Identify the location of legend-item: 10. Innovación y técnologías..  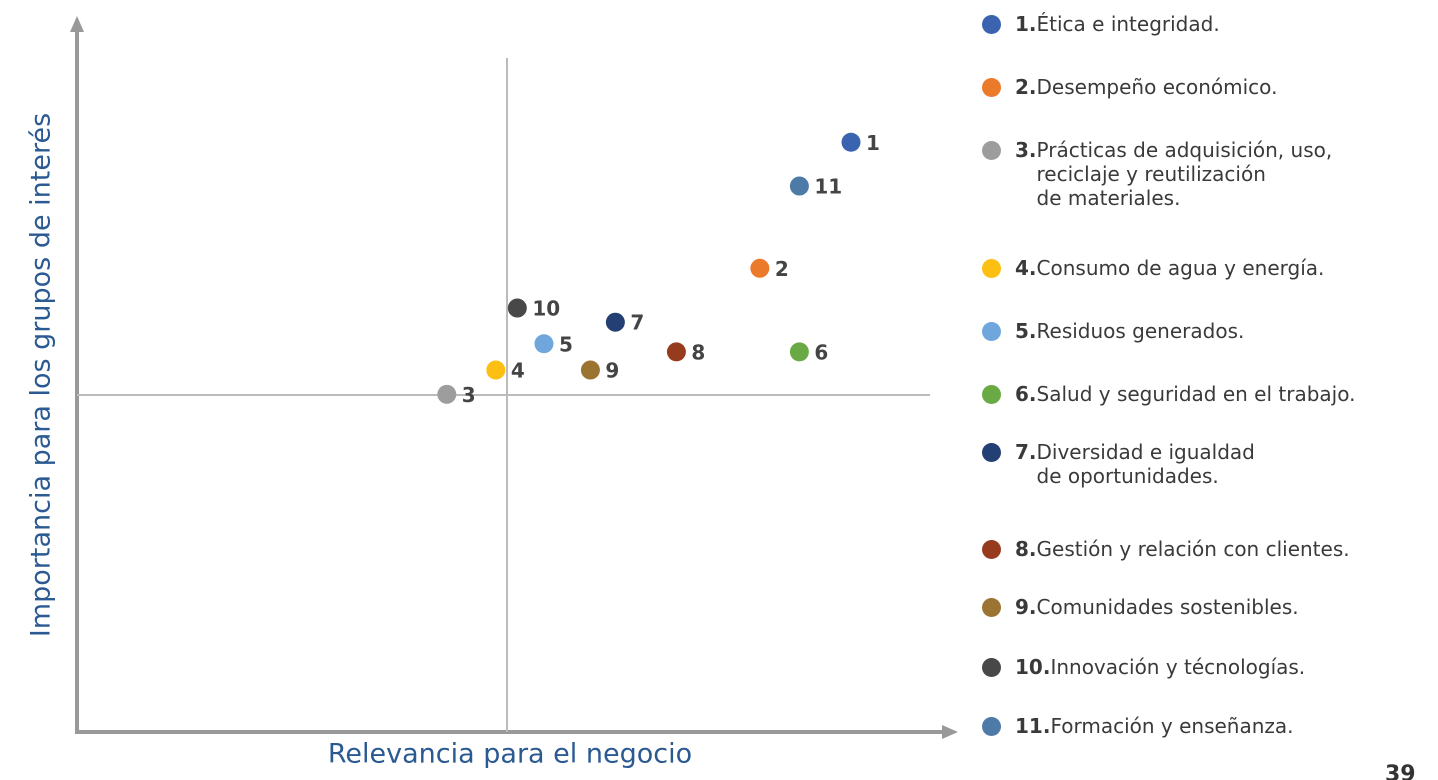
(1143, 667).